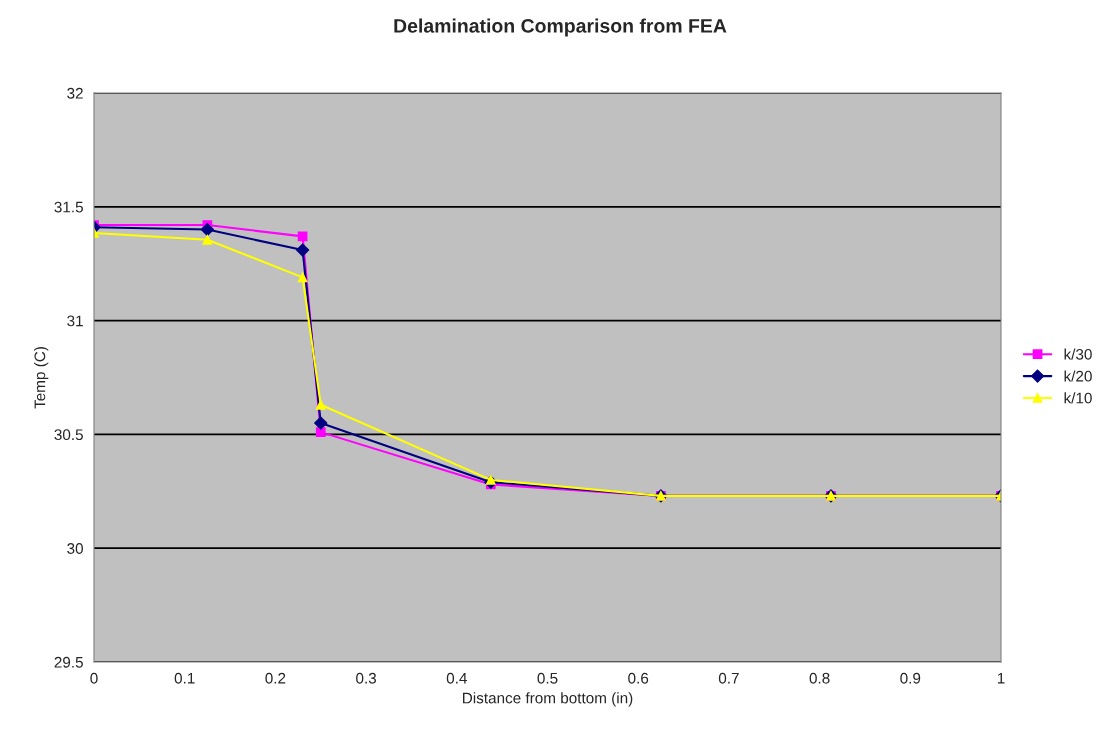 The height and width of the screenshot is (739, 1120). What do you see at coordinates (548, 699) in the screenshot?
I see `x-axis-title: Distance from bottom (in)` at bounding box center [548, 699].